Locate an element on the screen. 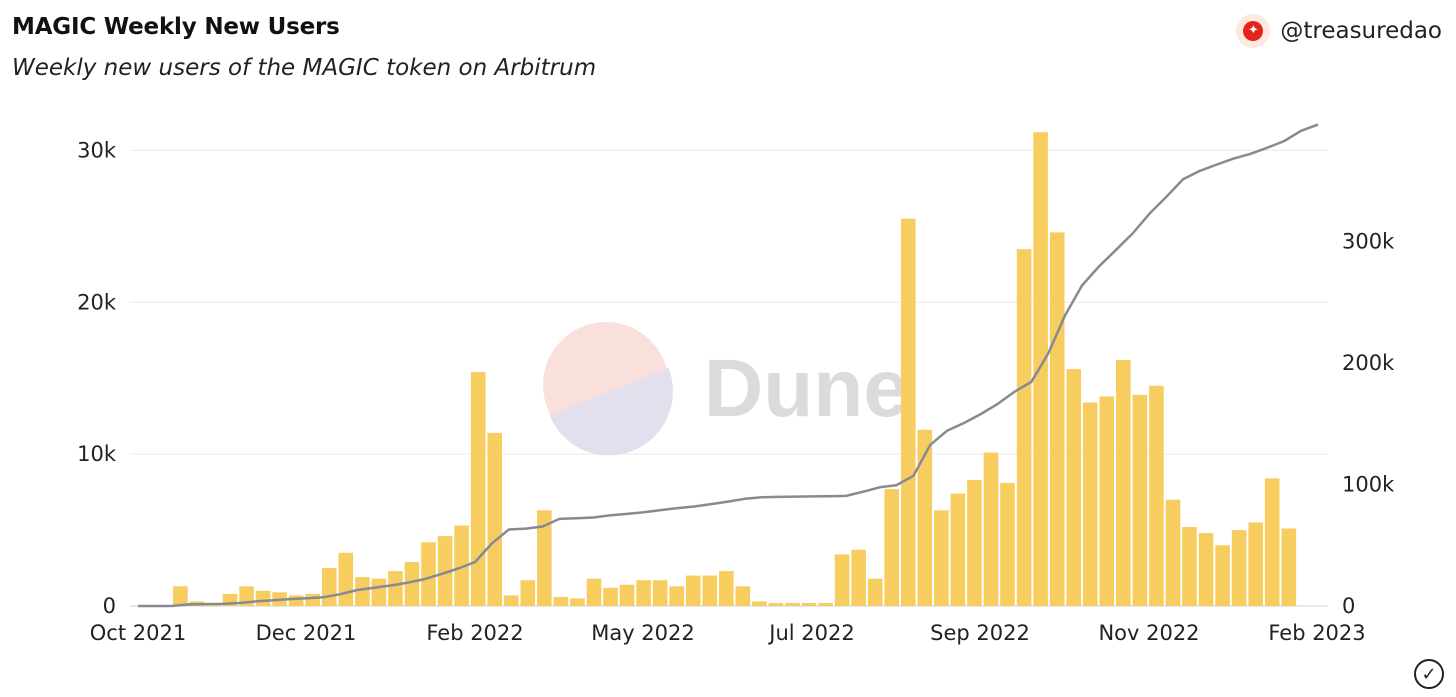 This screenshot has height=697, width=1456. x-tick-label: Sep 2022 is located at coordinates (980, 633).